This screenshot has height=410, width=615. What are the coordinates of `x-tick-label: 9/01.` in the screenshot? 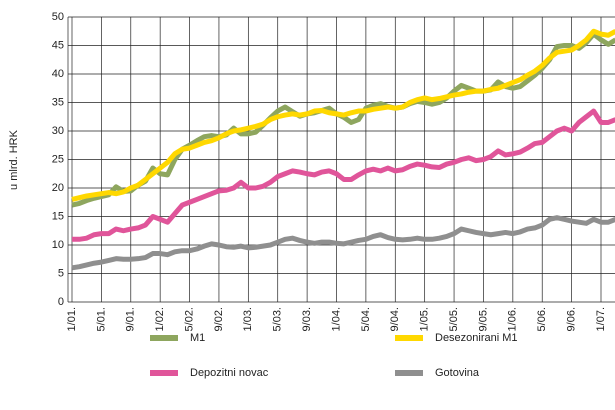 It's located at (131, 319).